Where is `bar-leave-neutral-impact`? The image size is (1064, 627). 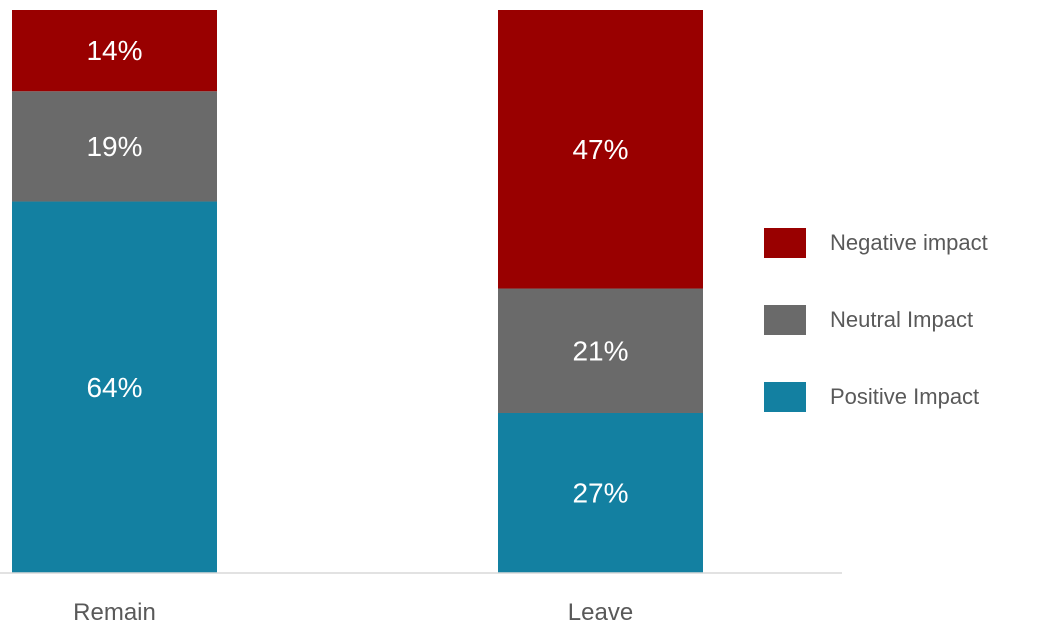 bar-leave-neutral-impact is located at coordinates (600, 350).